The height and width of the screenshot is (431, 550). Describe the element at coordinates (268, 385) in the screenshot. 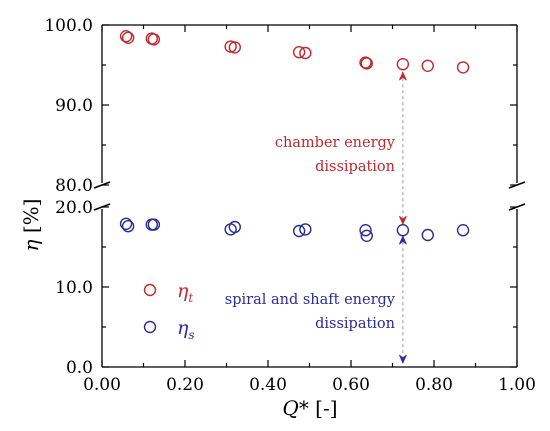

I see `x-tick-label: 0.40` at that location.